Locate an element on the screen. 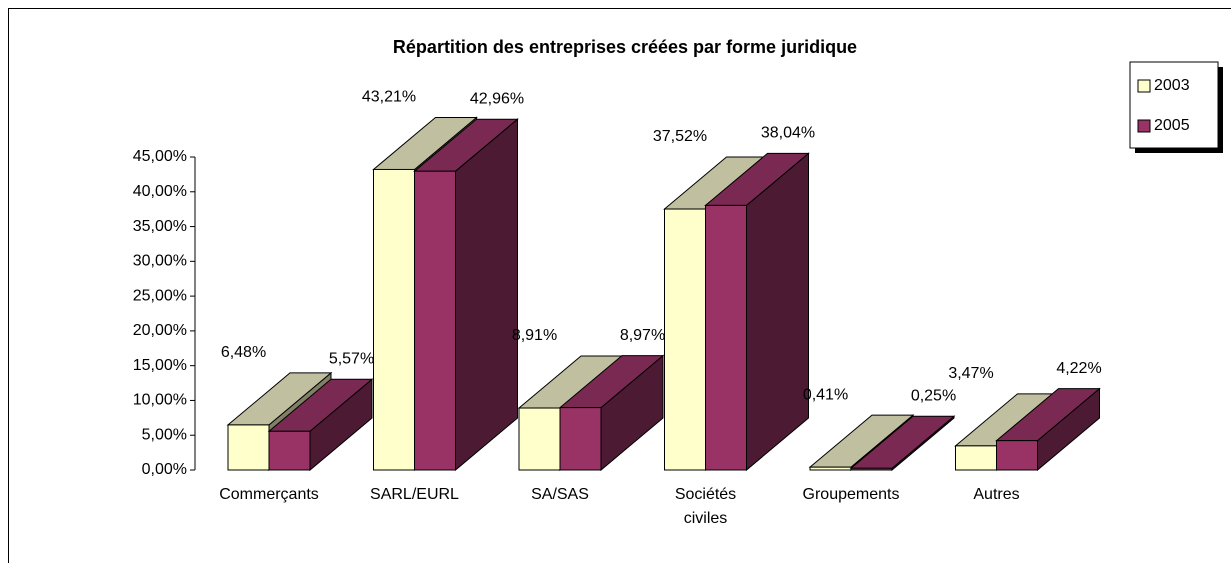  y-tick-label: 5,00% is located at coordinates (164, 434).